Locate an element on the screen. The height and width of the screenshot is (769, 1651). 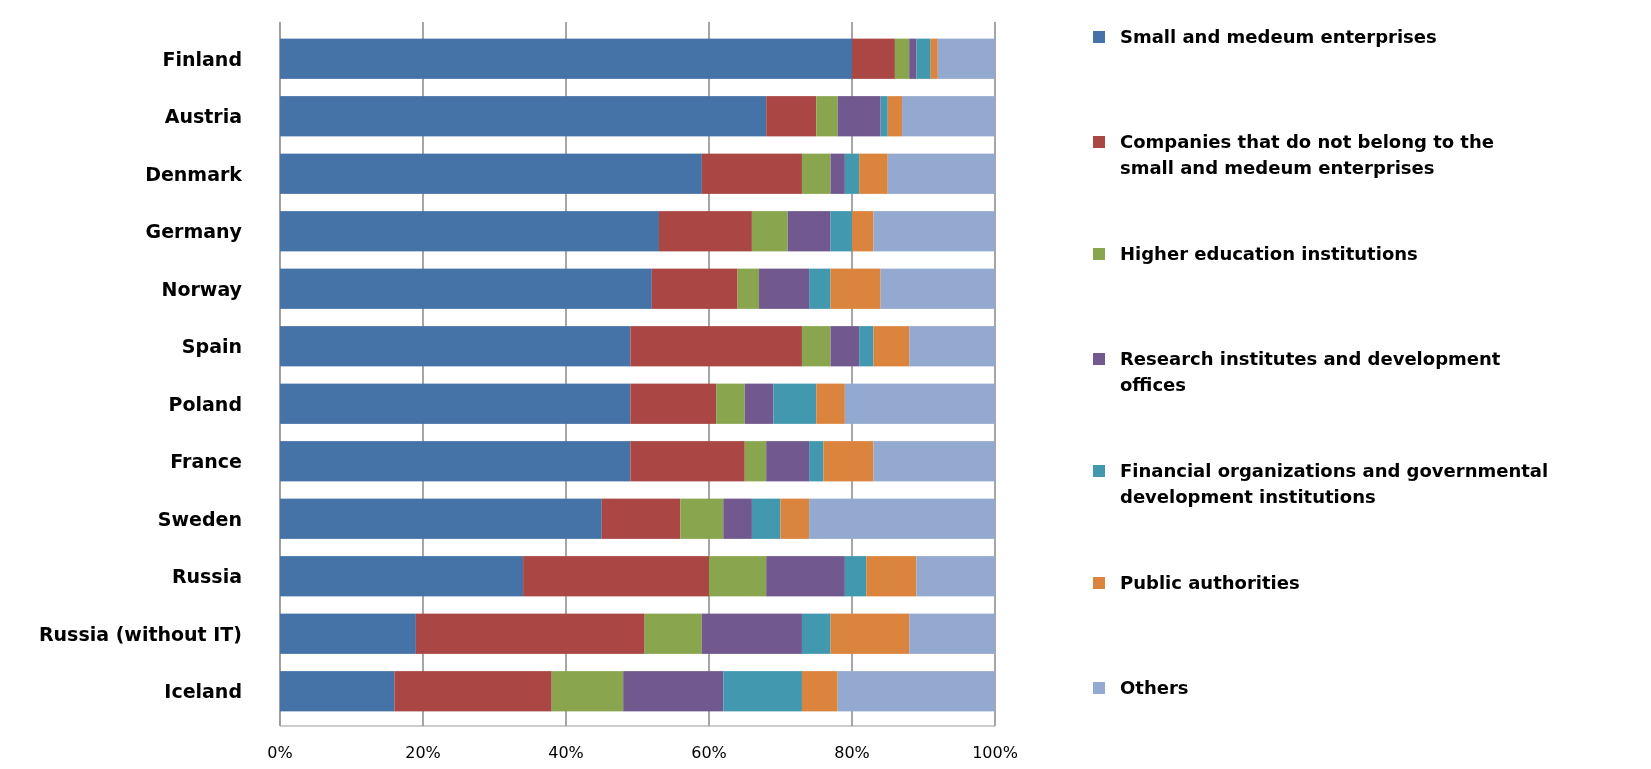
y-tick-label: Spain is located at coordinates (211, 346).